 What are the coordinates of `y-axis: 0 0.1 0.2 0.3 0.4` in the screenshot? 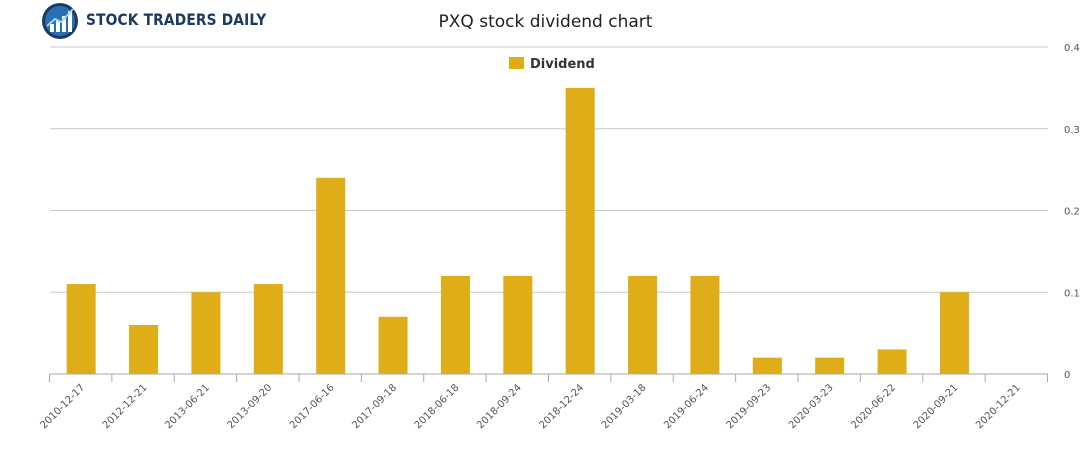 It's located at (1072, 212).